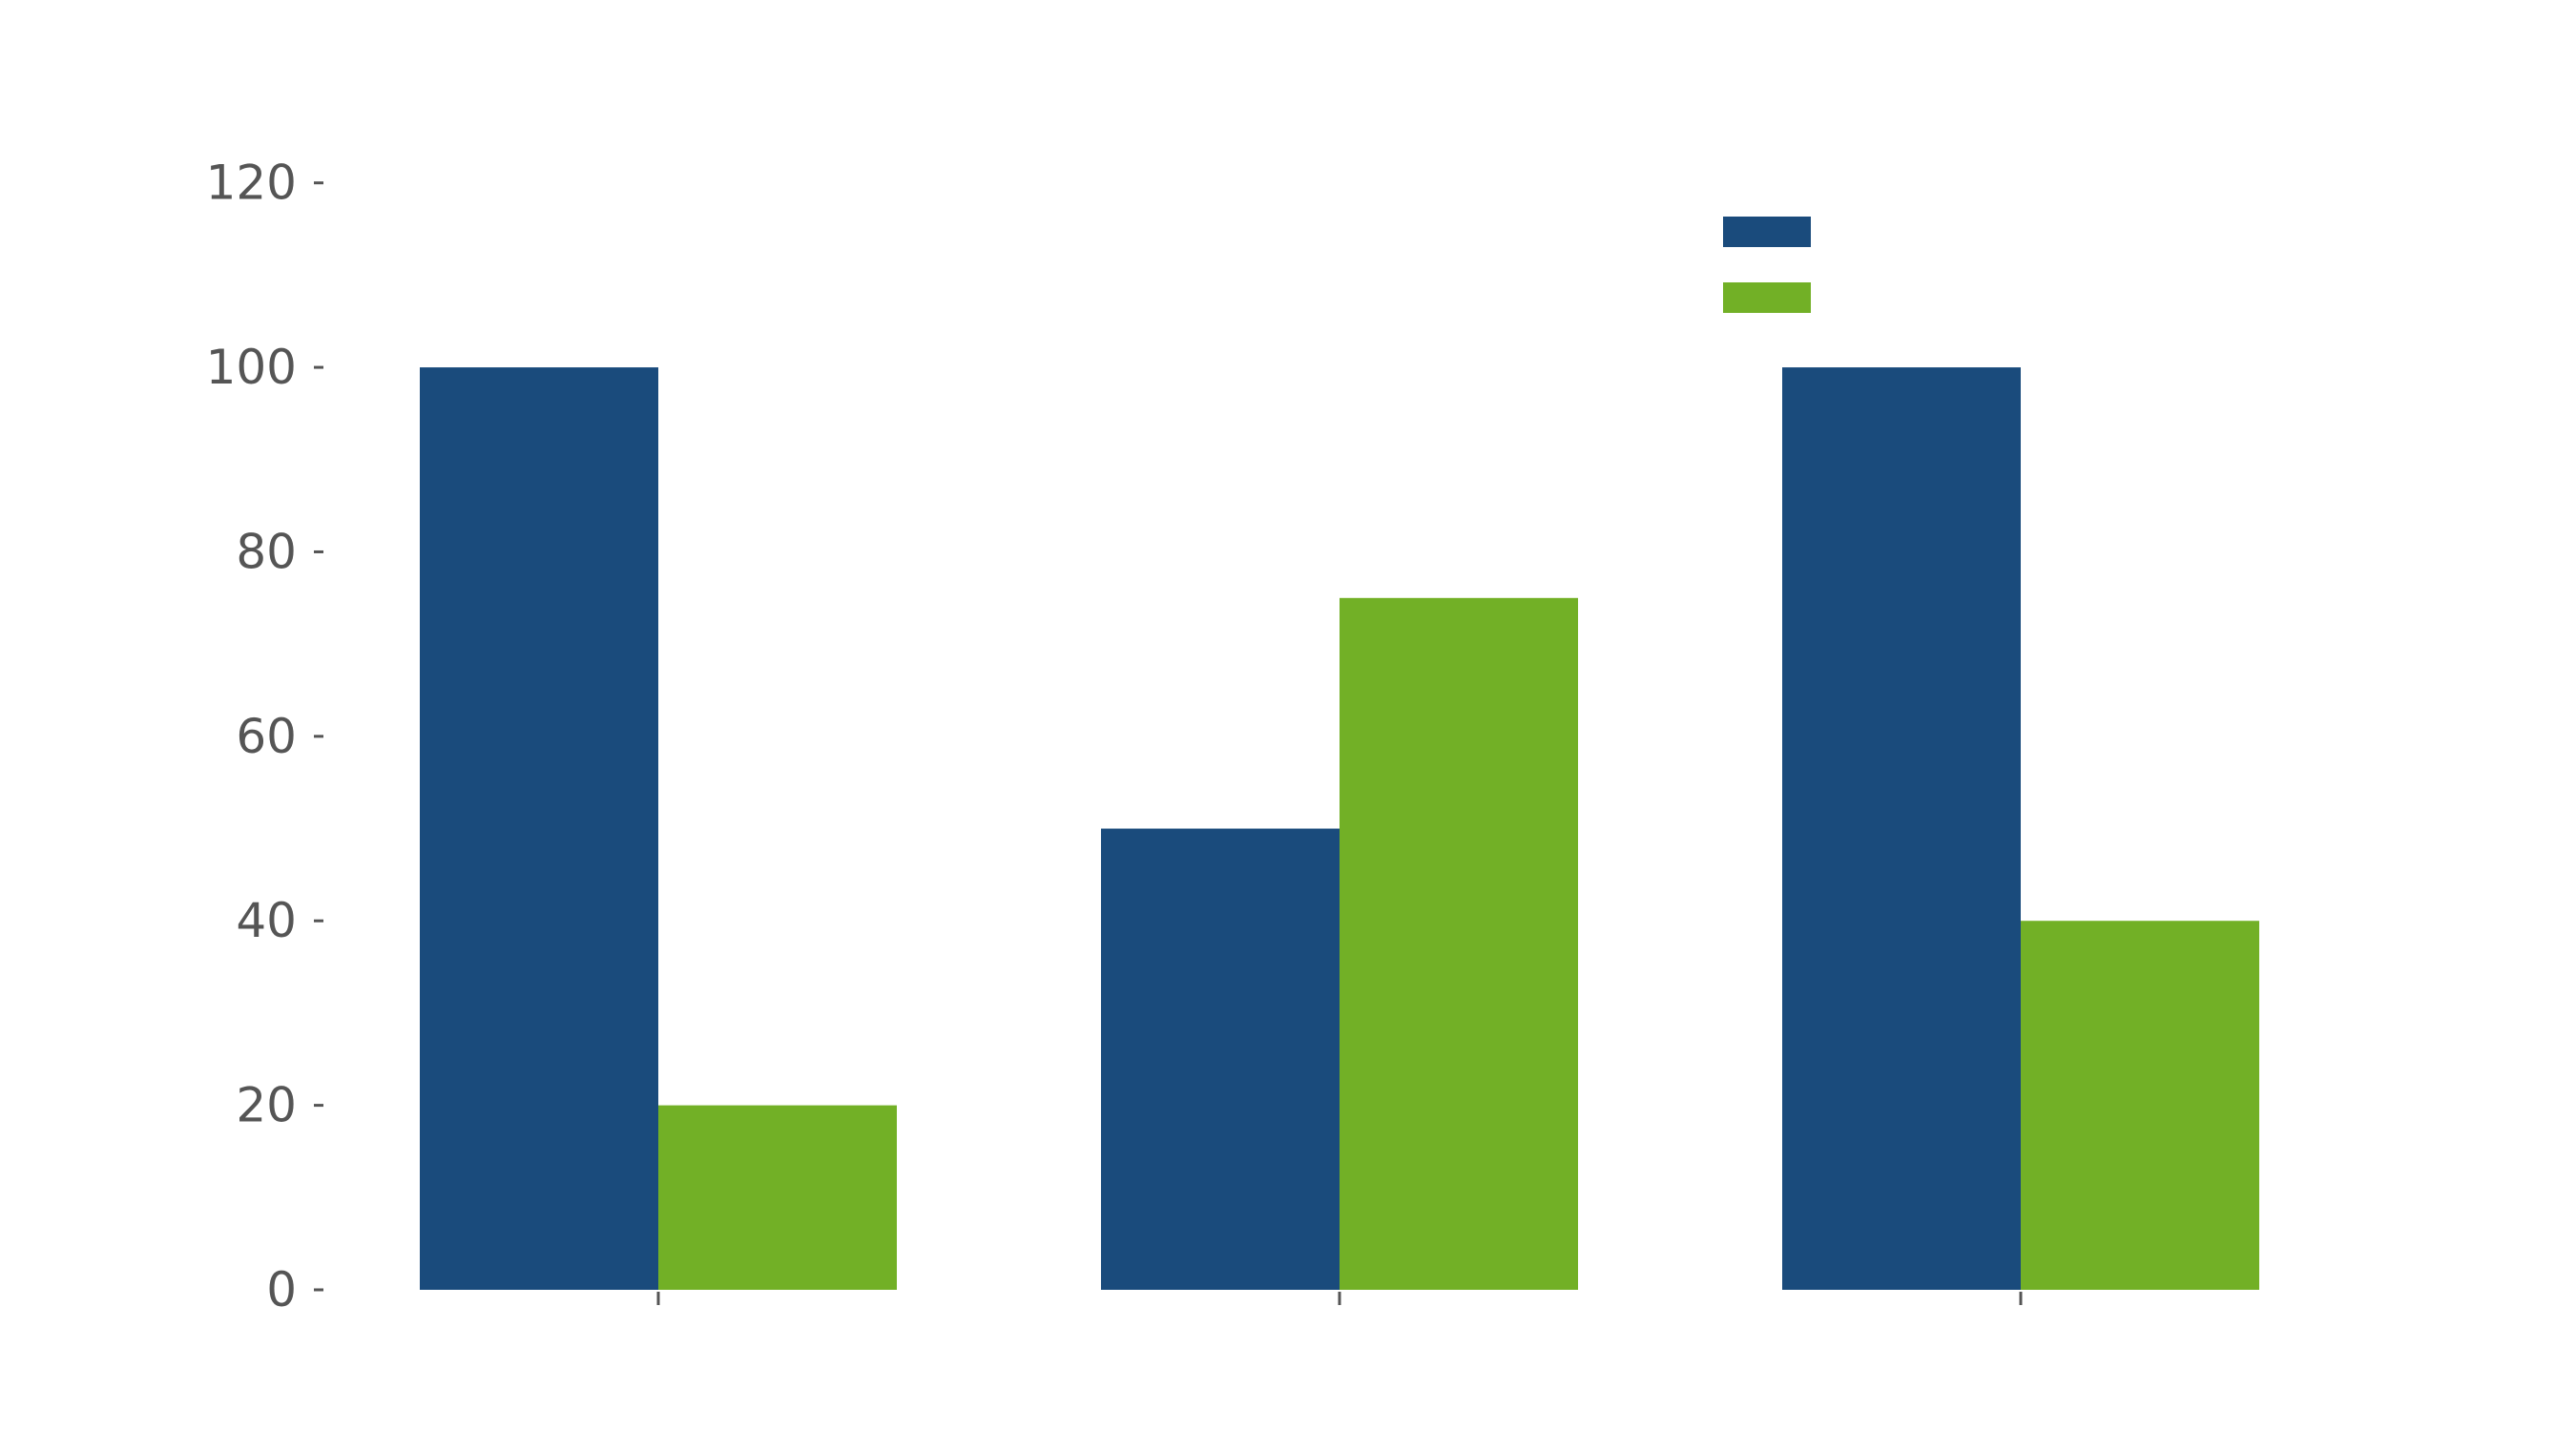 The width and height of the screenshot is (2576, 1431). I want to click on y-tick-label: 80, so click(266, 551).